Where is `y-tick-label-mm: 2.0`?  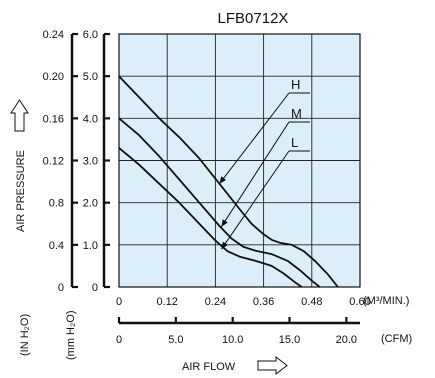 y-tick-label-mm: 2.0 is located at coordinates (90, 204).